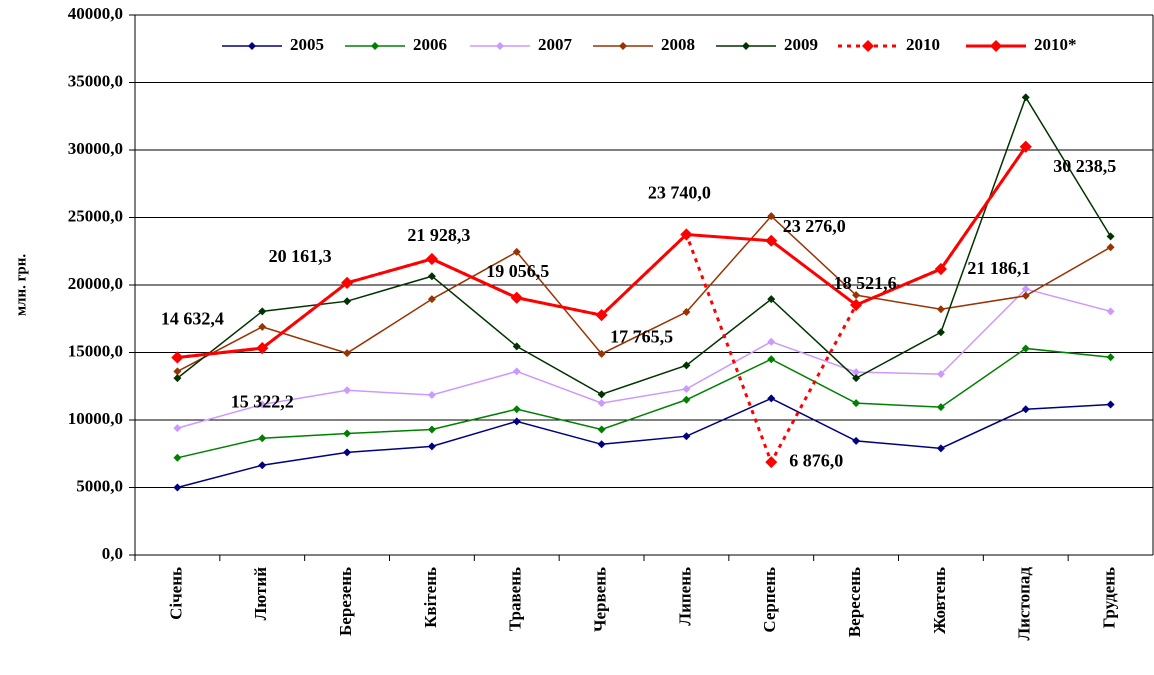 Image resolution: width=1154 pixels, height=675 pixels. Describe the element at coordinates (112, 553) in the screenshot. I see `y-tick-label: 0,0` at that location.